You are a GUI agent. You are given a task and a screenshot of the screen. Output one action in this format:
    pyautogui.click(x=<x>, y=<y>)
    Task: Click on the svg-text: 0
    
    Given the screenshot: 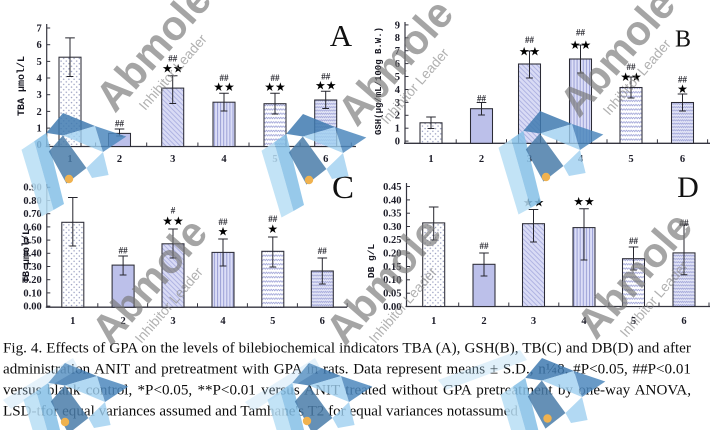 What is the action you would take?
    pyautogui.click(x=397, y=142)
    